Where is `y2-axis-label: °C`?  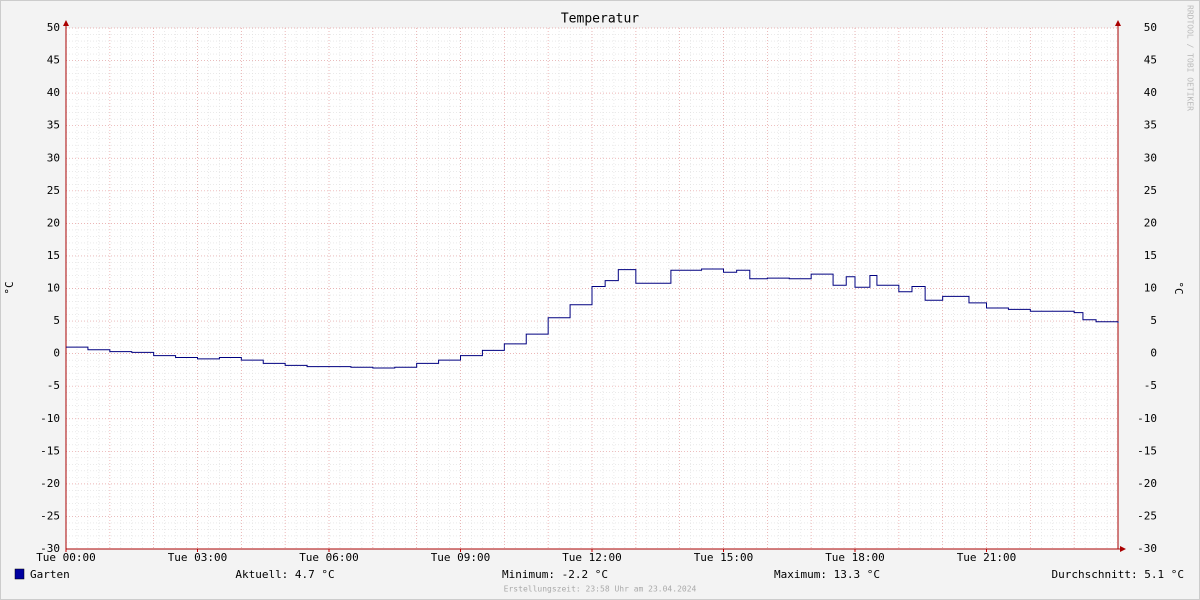
y2-axis-label: °C is located at coordinates (1178, 287).